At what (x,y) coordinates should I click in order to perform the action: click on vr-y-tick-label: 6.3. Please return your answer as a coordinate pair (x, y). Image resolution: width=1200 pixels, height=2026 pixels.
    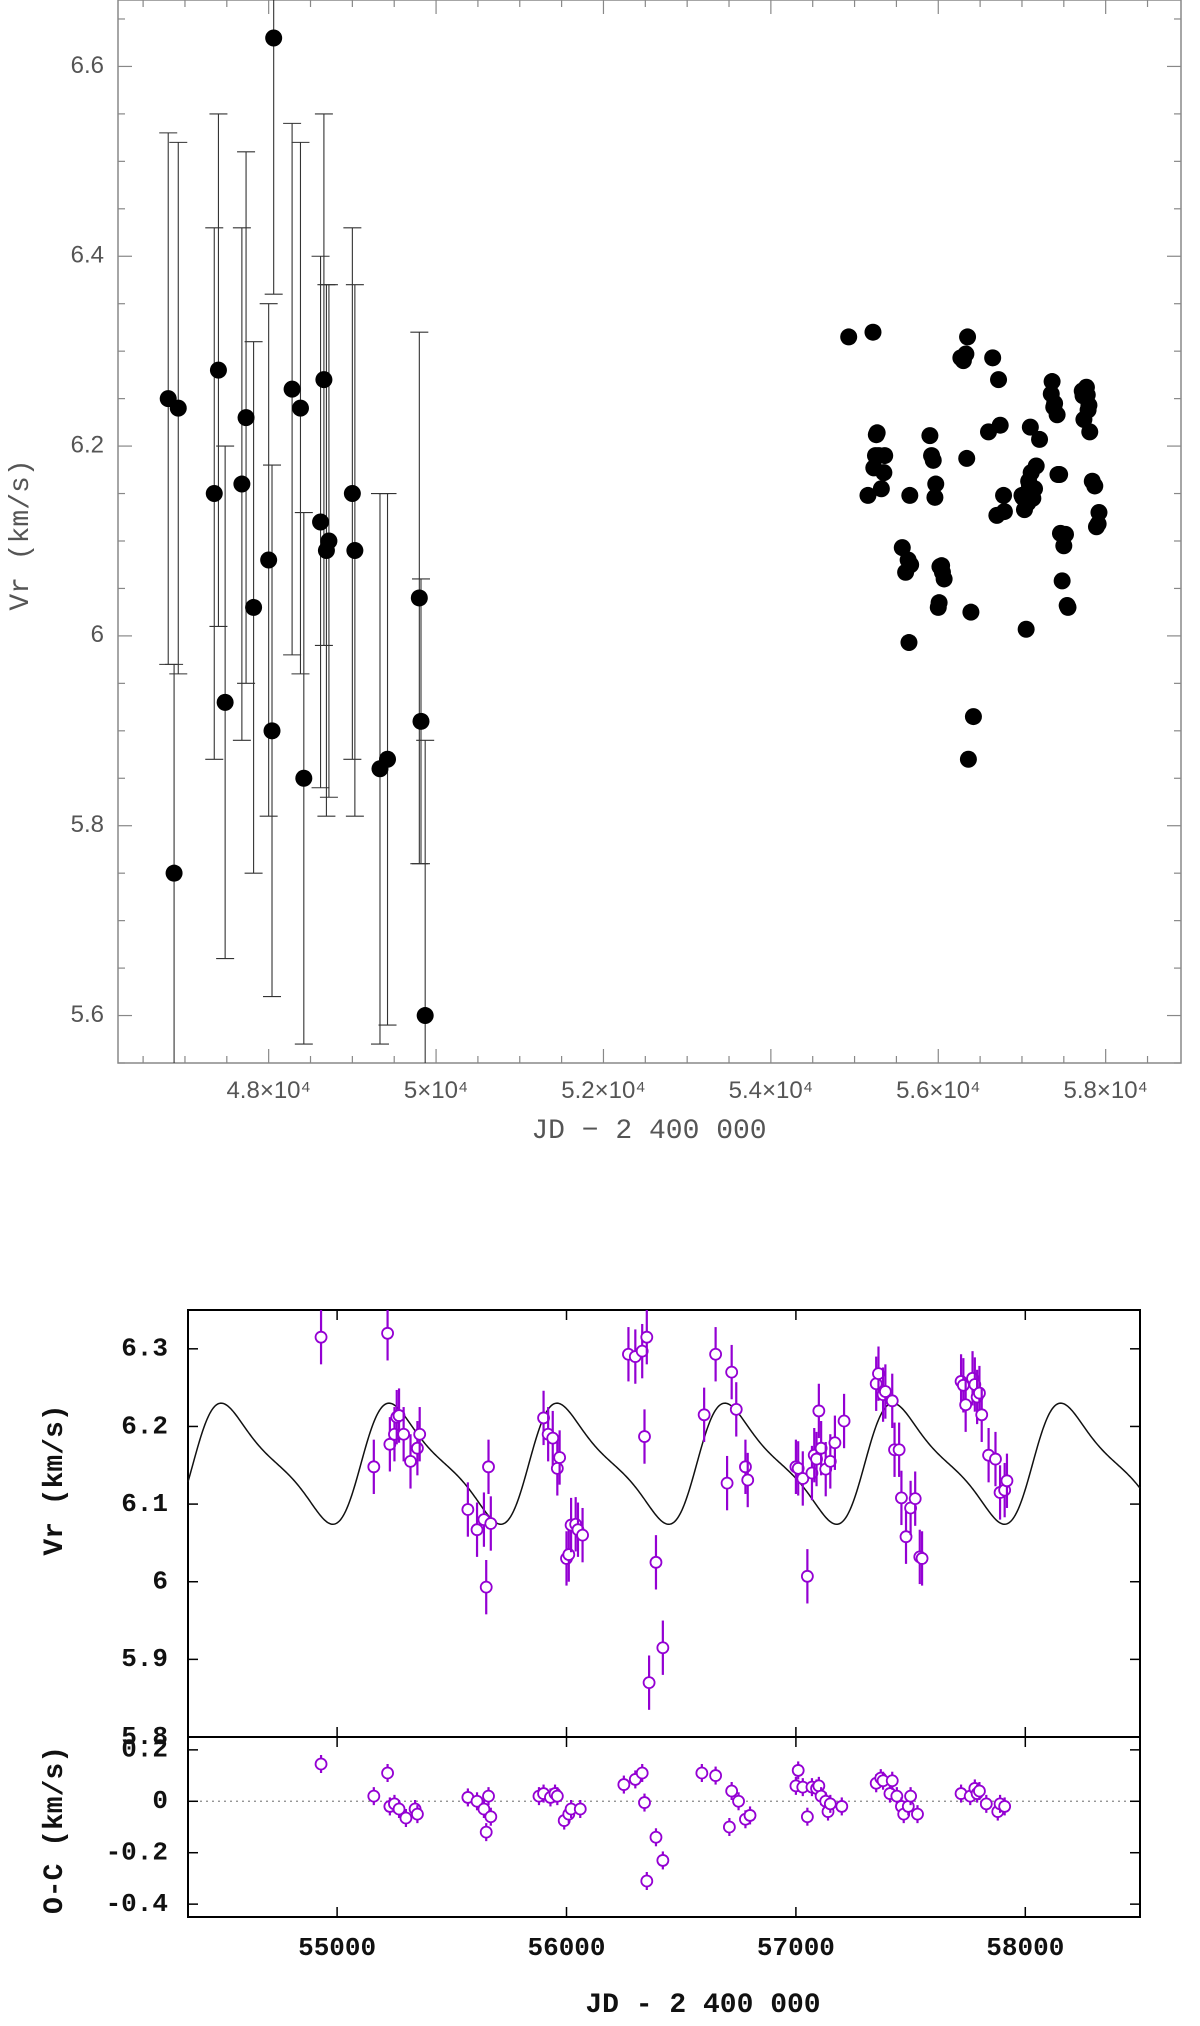
    Looking at the image, I should click on (144, 1349).